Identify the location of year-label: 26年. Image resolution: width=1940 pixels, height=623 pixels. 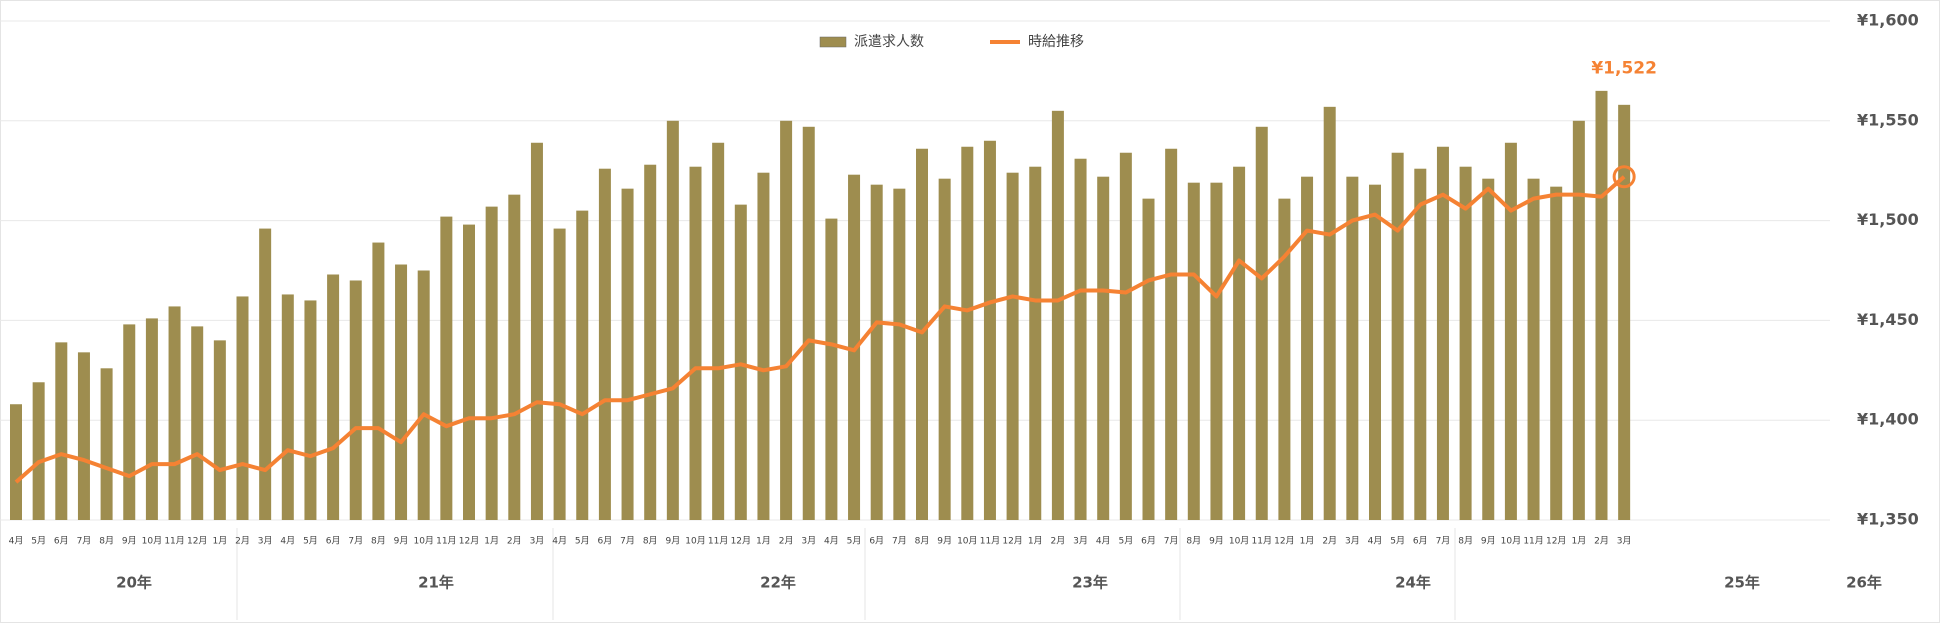
(1864, 583).